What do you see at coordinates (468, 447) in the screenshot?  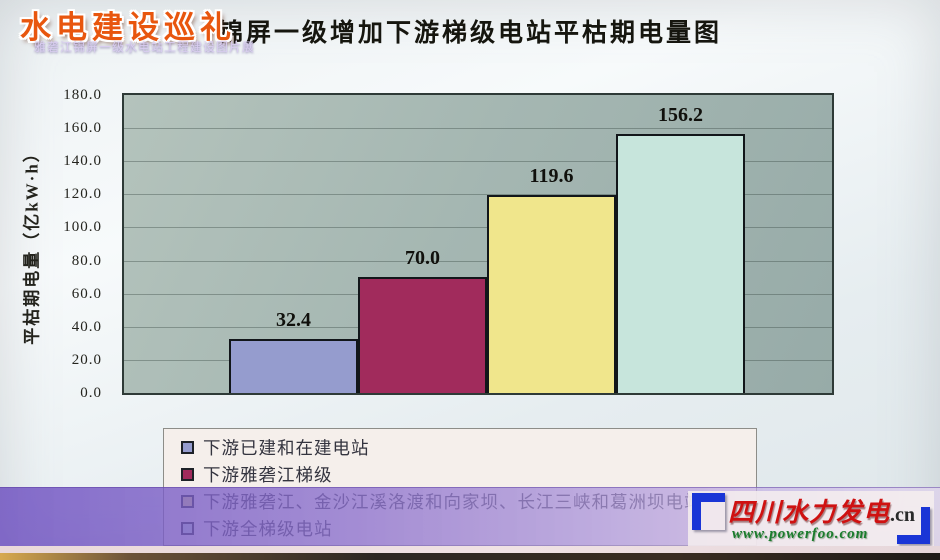 I see `legend-row: 下游已建和在建电站` at bounding box center [468, 447].